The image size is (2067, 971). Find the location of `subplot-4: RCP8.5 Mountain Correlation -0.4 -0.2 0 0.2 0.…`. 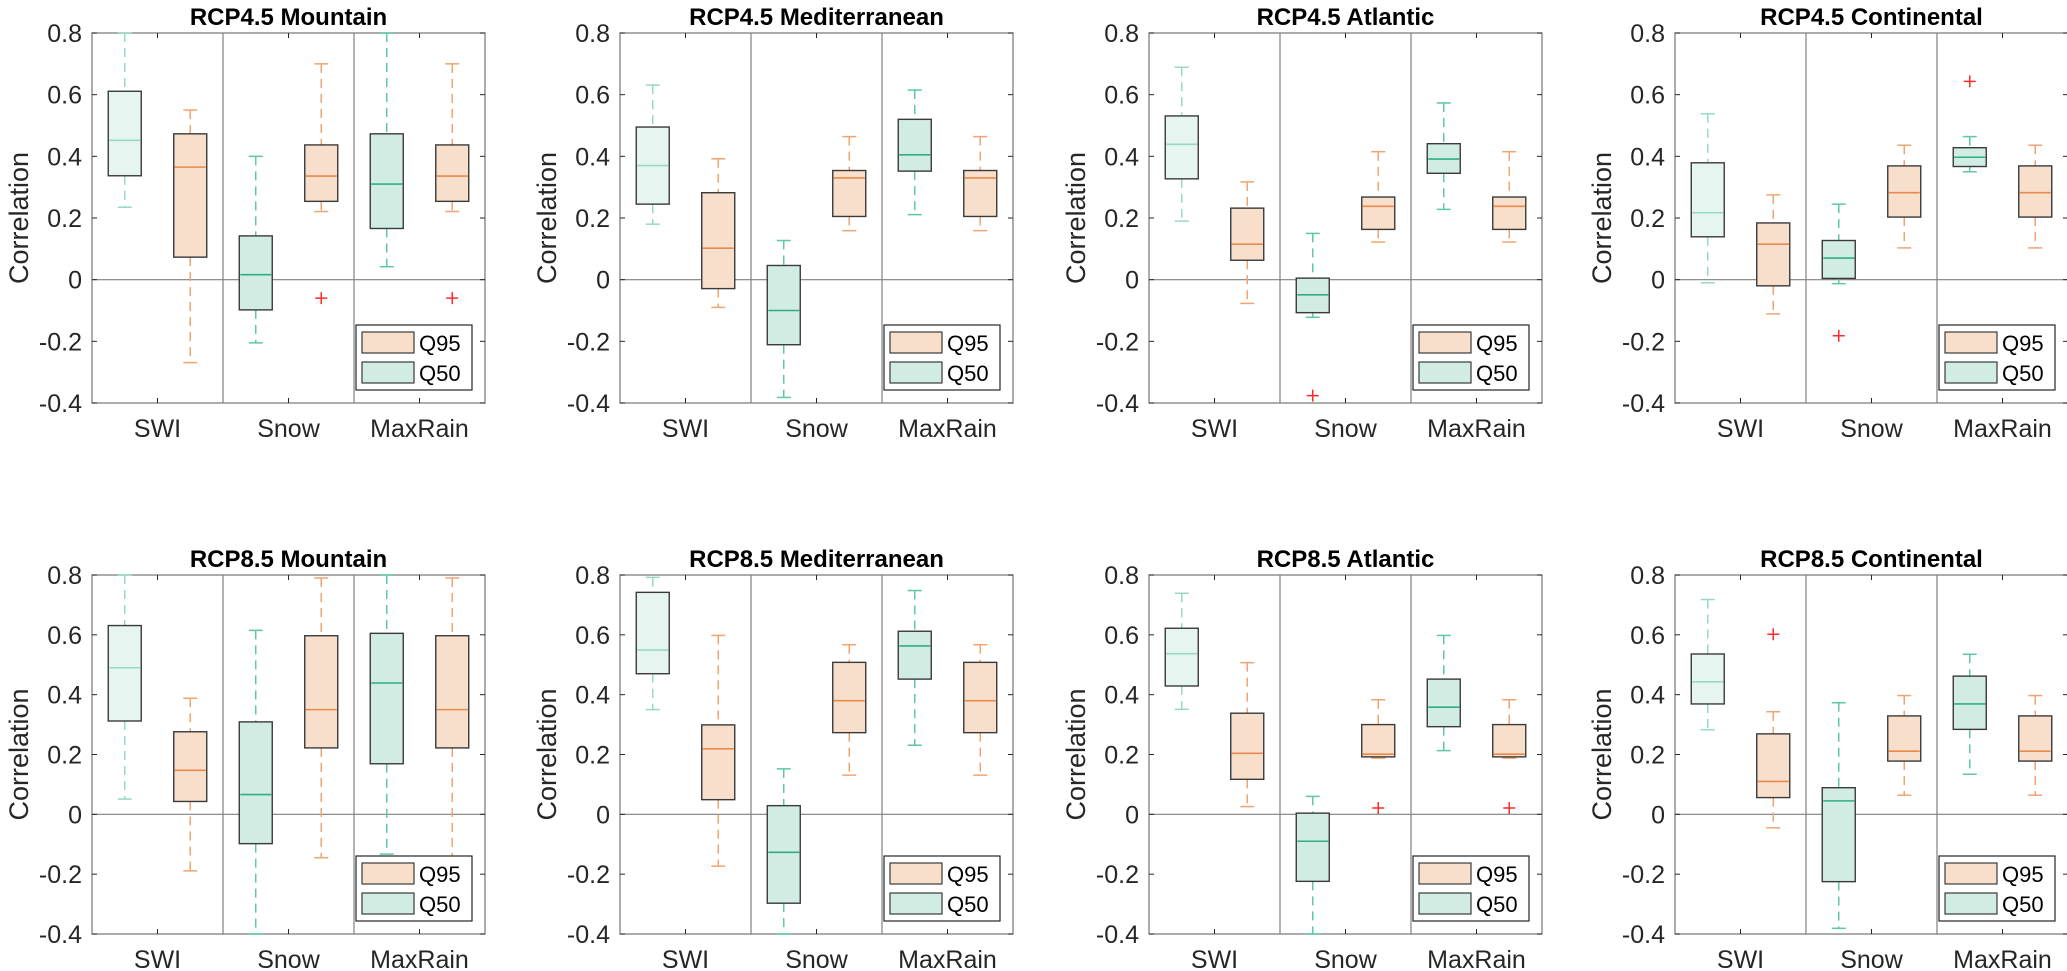

subplot-4: RCP8.5 Mountain Correlation -0.4 -0.2 0 0.2 0.… is located at coordinates (245, 758).